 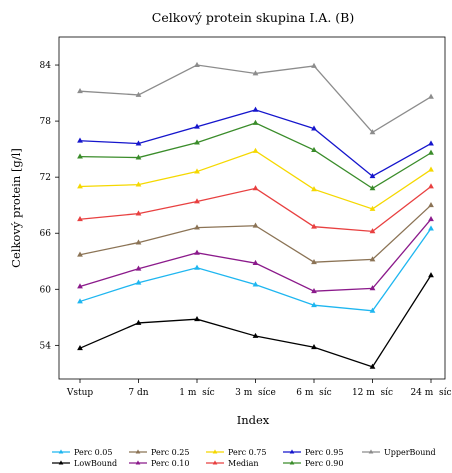 I want to click on x-tick-label: Vstup, so click(x=80, y=393).